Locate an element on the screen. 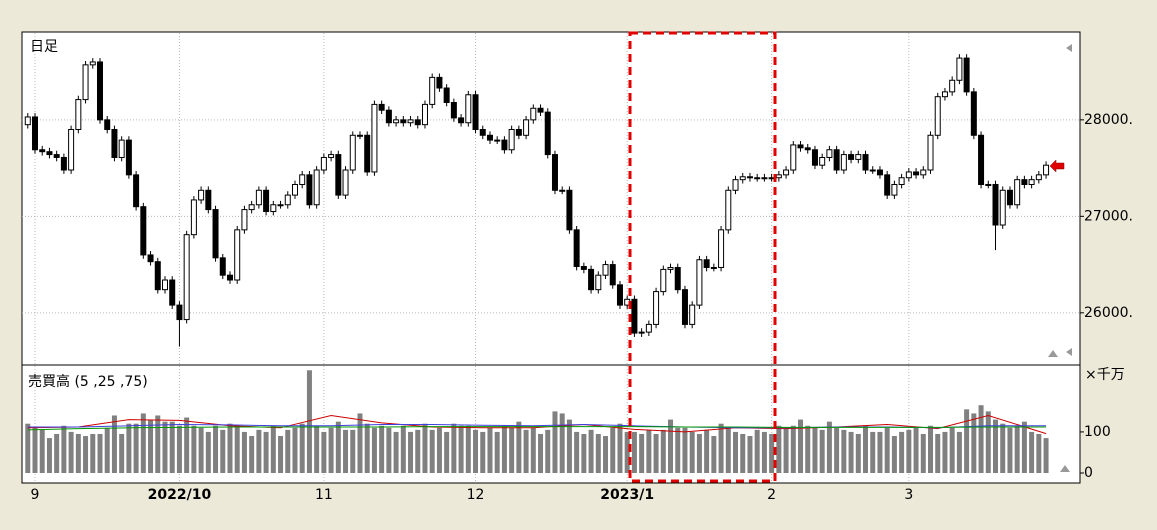 This screenshot has height=530, width=1157. x-tick-label: 3 is located at coordinates (908, 495).